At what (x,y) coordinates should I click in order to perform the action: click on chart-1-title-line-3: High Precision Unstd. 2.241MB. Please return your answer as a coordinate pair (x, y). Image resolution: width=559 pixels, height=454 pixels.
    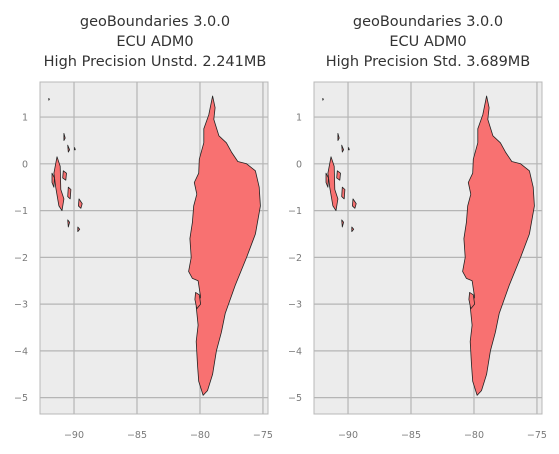
    Looking at the image, I should click on (155, 62).